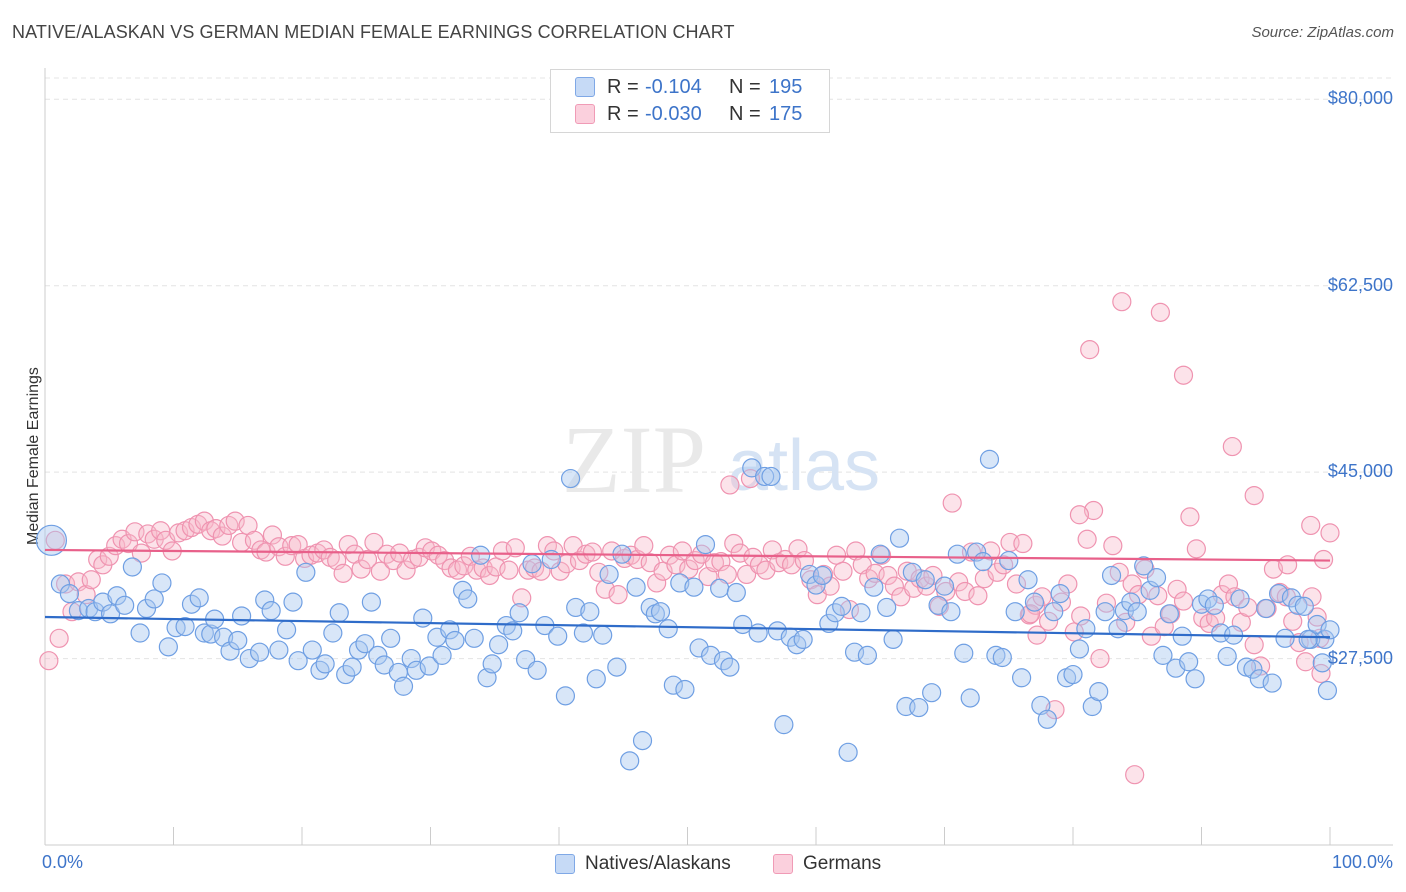 This screenshot has width=1406, height=892. Describe the element at coordinates (63, 862) in the screenshot. I see `x-tick-label-min: 0.0%` at that location.